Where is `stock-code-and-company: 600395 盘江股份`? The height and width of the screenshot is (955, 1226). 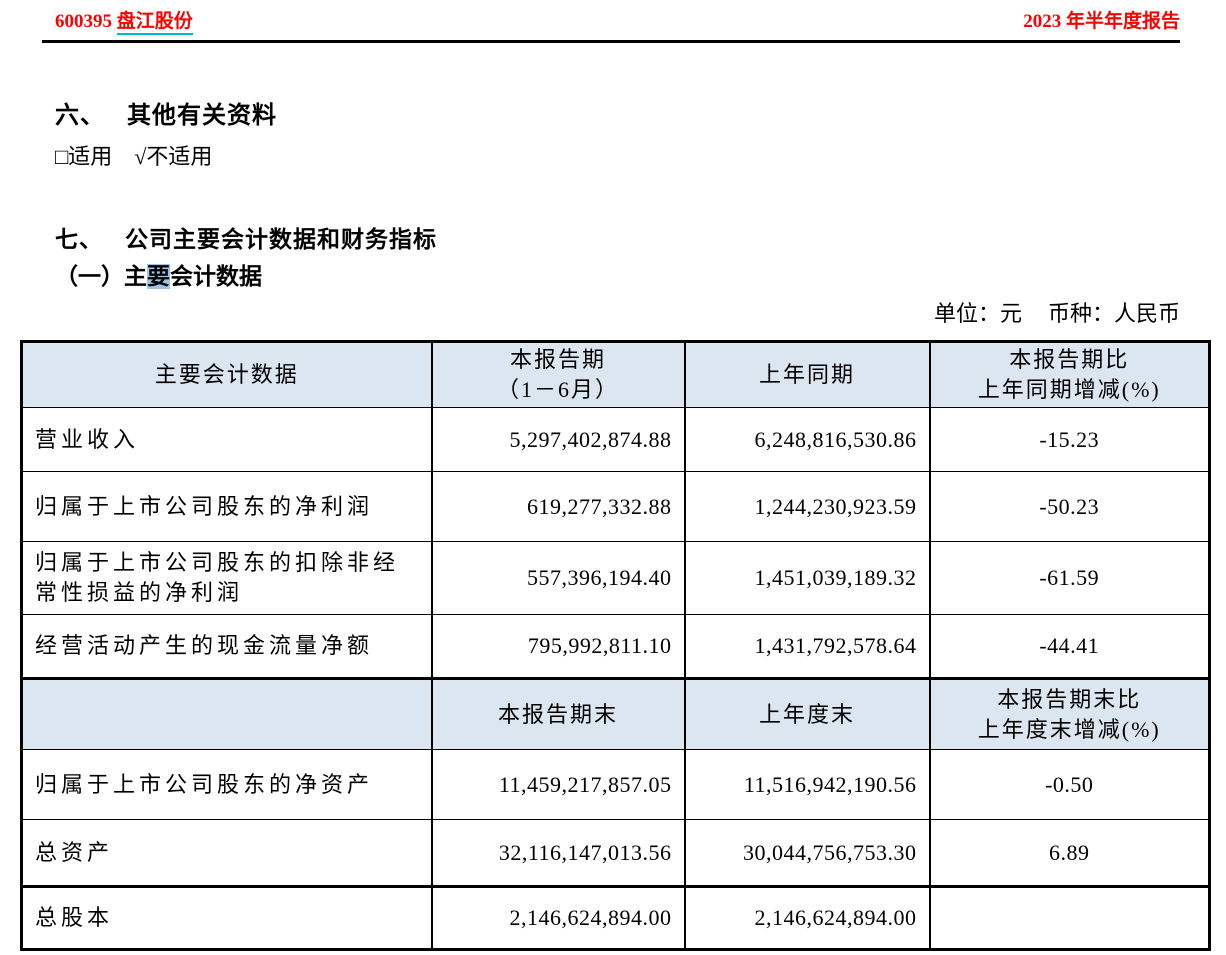
stock-code-and-company: 600395 盘江股份 is located at coordinates (124, 22).